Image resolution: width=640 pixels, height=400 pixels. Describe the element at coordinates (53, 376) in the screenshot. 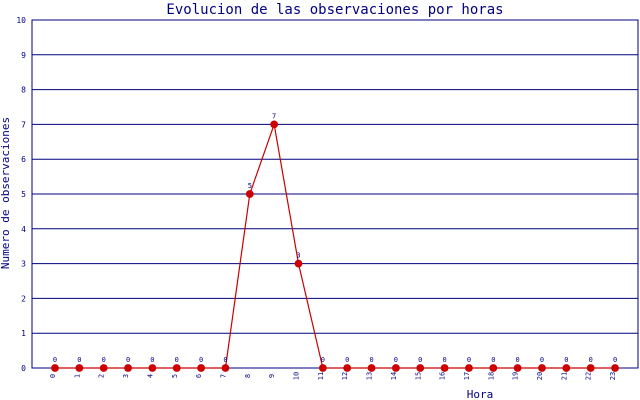

I see `x-tick-label: 0` at that location.